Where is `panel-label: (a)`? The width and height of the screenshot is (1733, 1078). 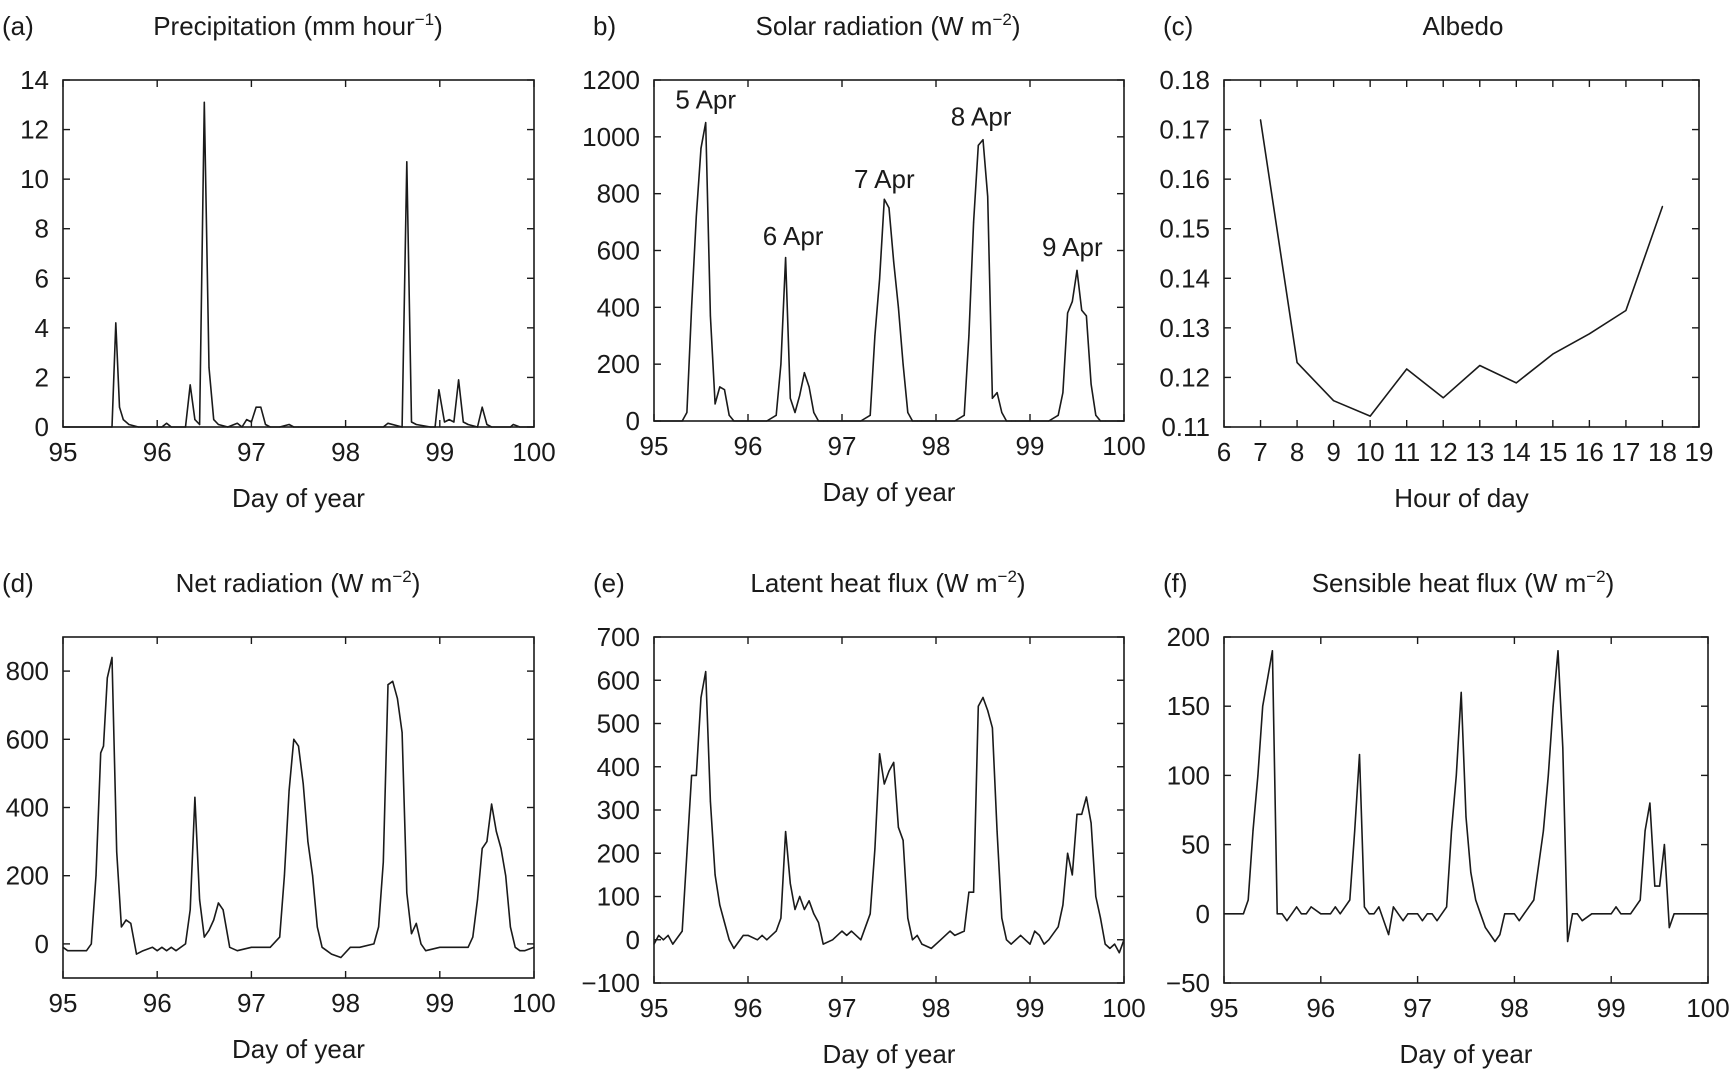
panel-label: (a) is located at coordinates (18, 26).